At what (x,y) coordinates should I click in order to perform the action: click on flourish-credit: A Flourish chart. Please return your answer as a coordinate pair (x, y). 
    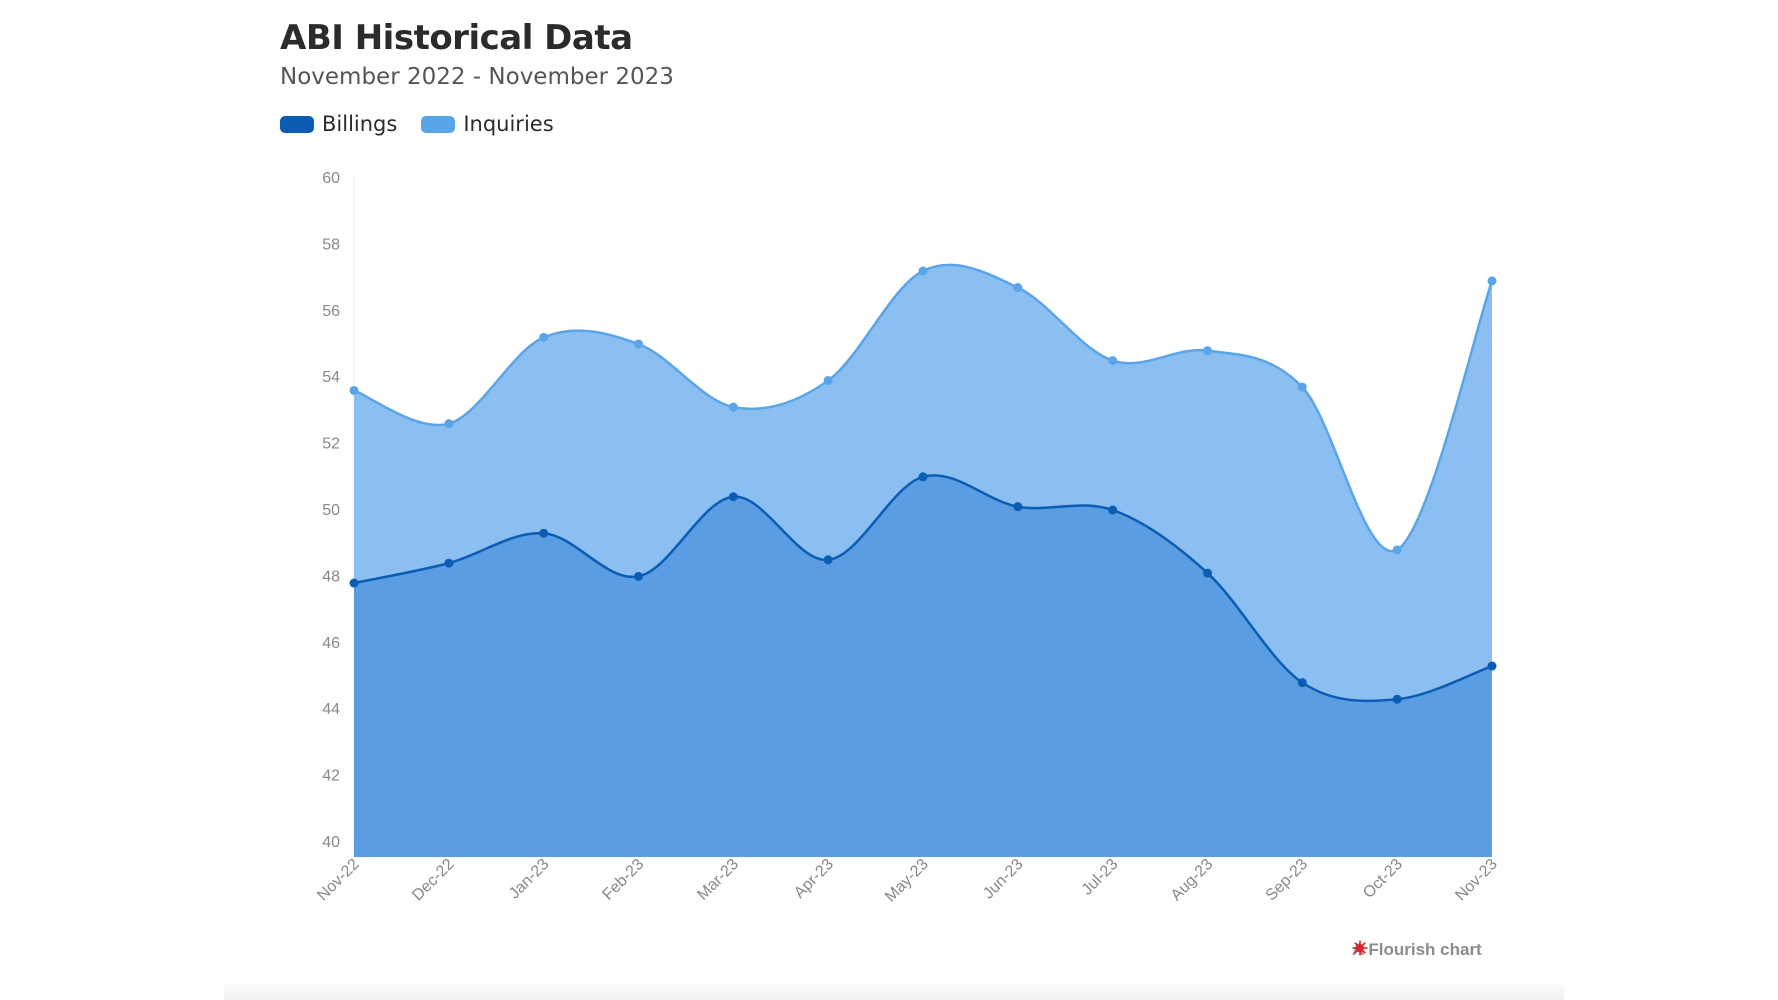
    Looking at the image, I should click on (1417, 950).